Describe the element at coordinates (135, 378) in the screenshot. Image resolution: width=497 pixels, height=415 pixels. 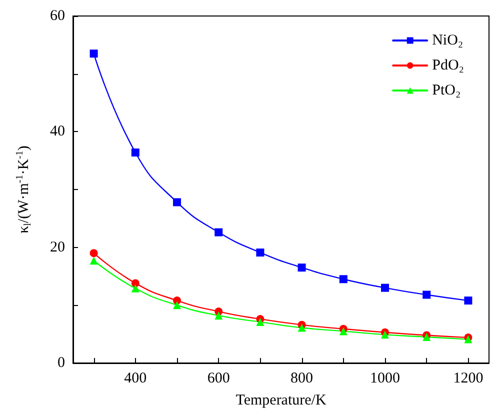
I see `x-tick-label: 400` at that location.